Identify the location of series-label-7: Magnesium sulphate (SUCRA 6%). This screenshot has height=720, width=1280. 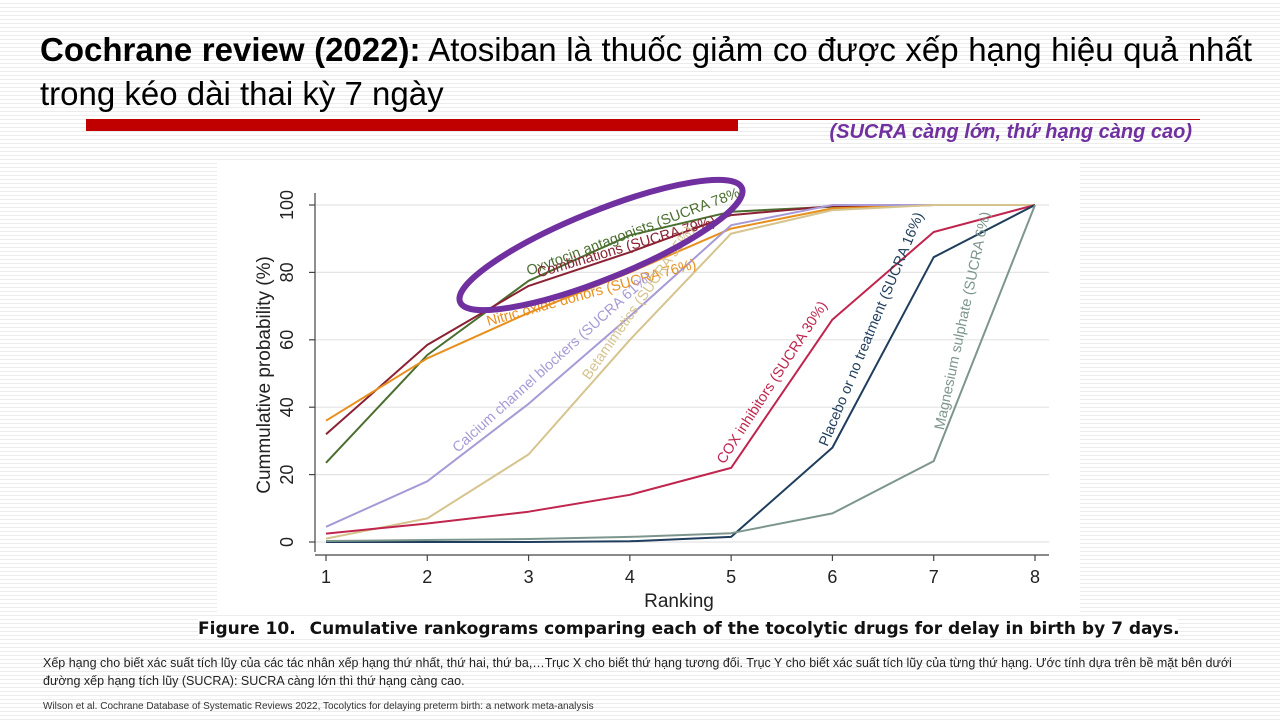
(963, 320).